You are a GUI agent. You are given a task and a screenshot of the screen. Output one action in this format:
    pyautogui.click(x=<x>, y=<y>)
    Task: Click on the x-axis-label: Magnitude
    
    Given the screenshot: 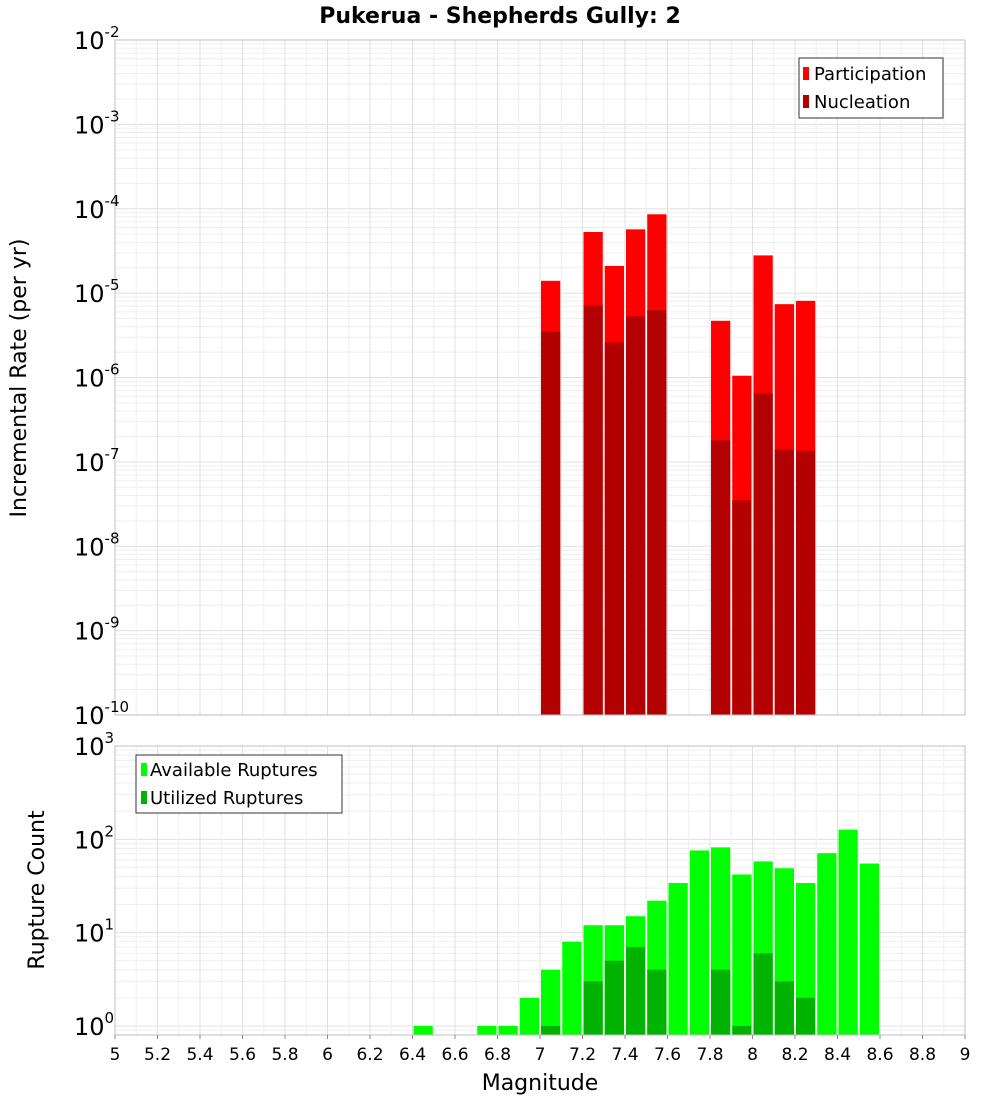 What is the action you would take?
    pyautogui.click(x=540, y=1083)
    